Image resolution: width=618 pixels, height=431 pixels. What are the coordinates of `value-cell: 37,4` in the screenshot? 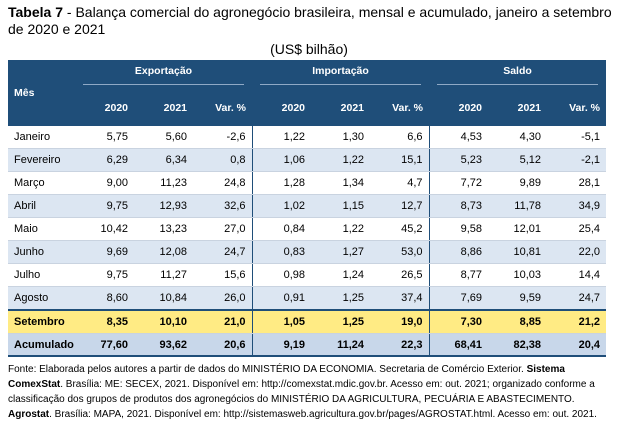 It's located at (400, 298).